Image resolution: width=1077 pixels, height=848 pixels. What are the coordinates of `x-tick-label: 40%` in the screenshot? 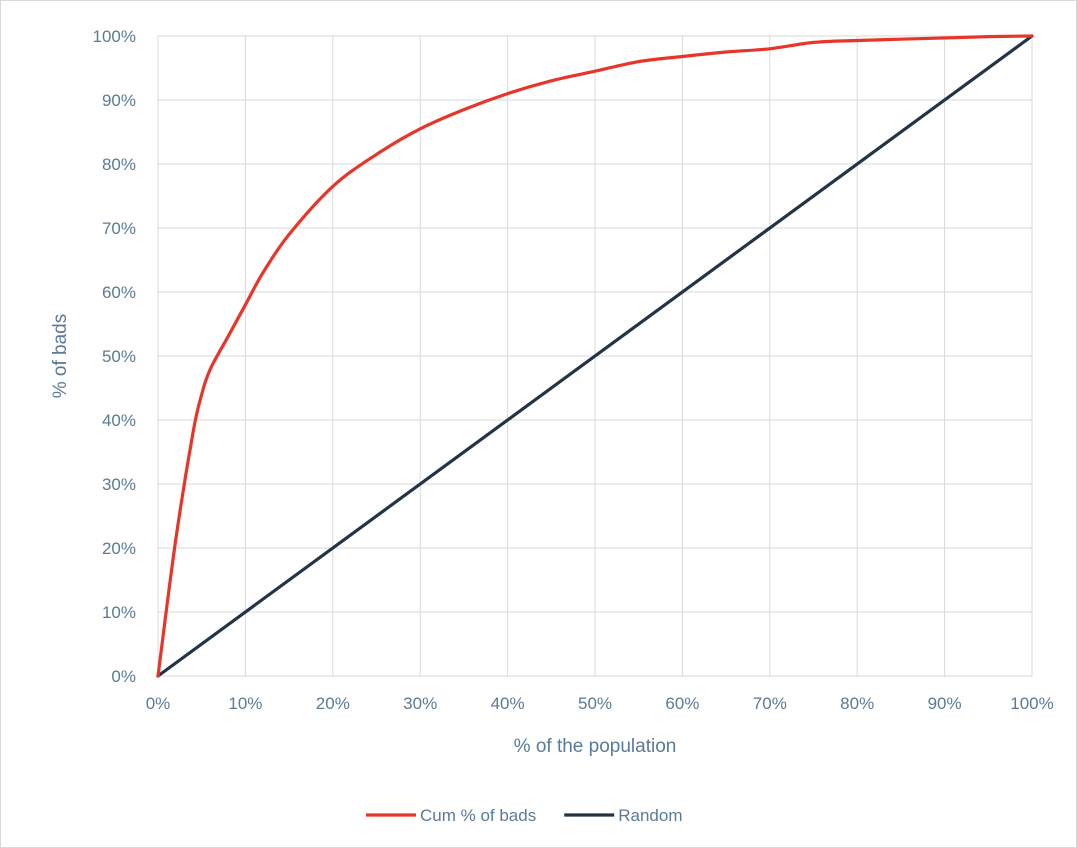 It's located at (508, 703).